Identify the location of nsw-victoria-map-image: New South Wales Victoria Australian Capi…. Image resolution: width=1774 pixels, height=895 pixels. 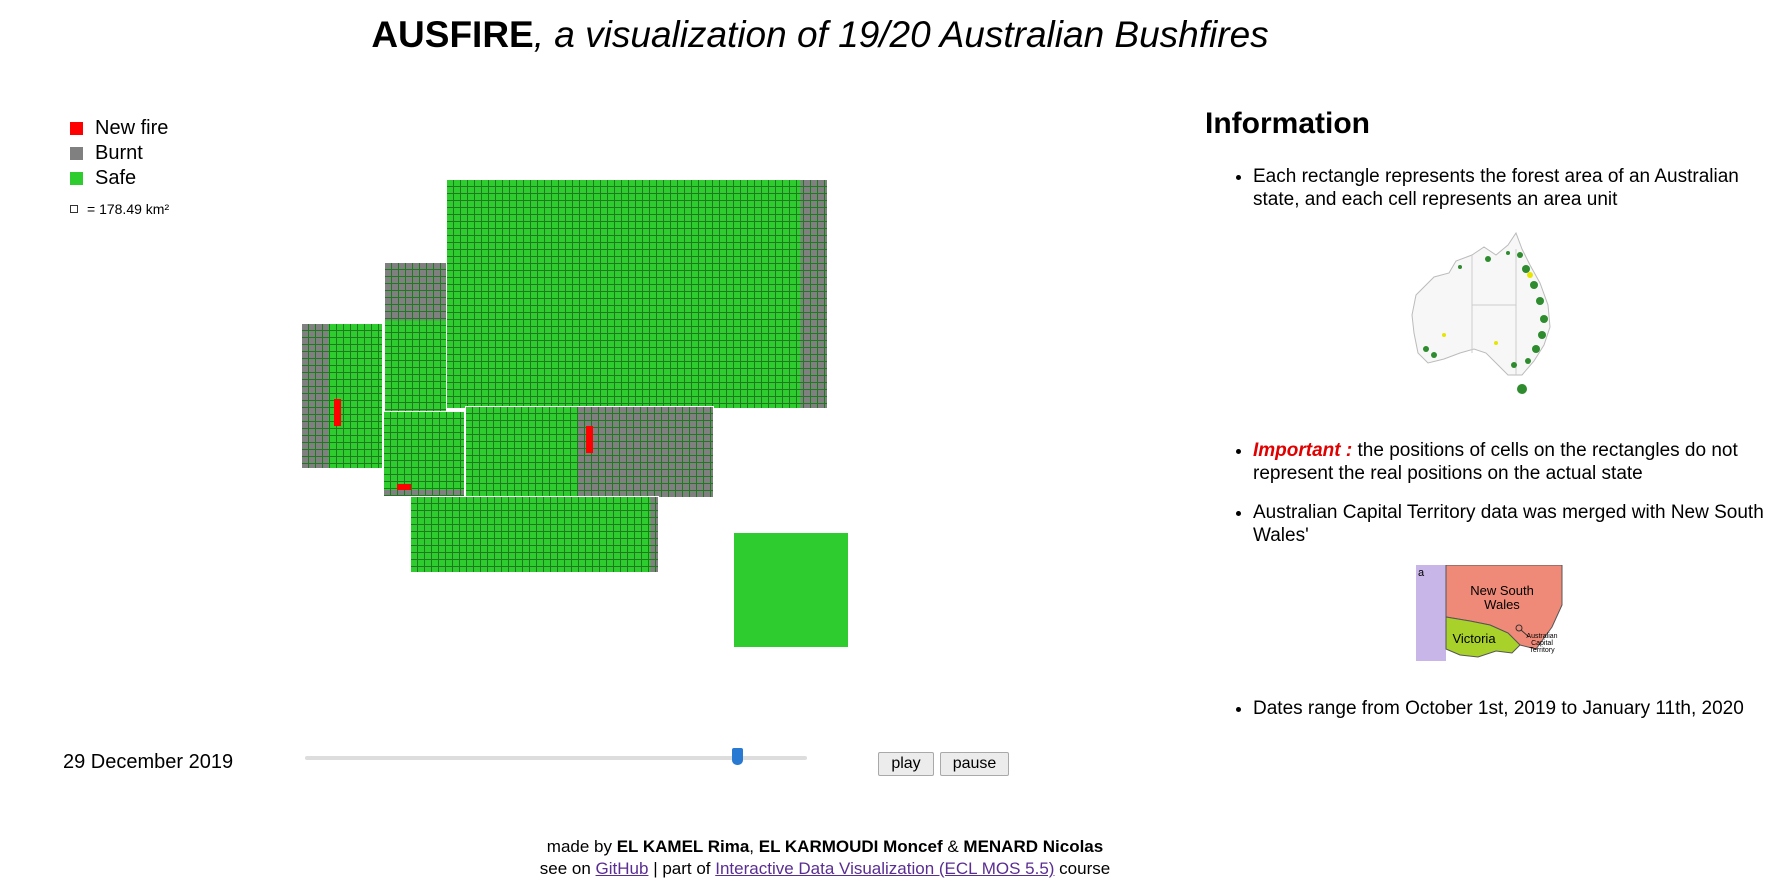
(1489, 613).